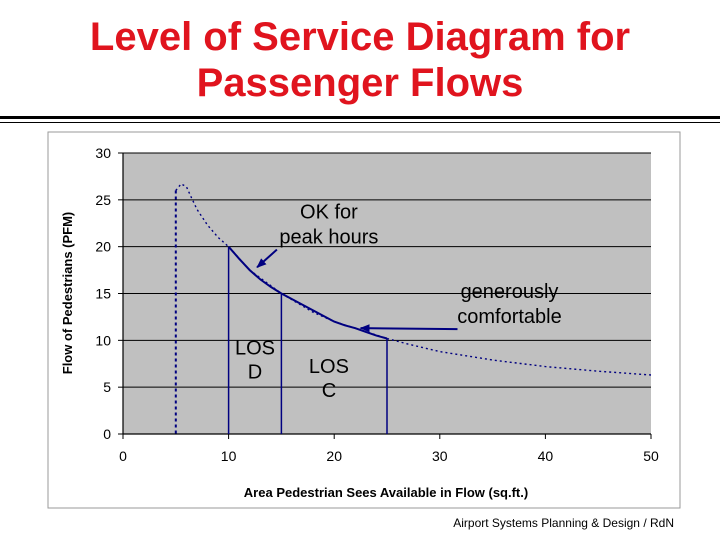 This screenshot has height=540, width=720. Describe the element at coordinates (107, 434) in the screenshot. I see `y-tick-label: 0` at that location.